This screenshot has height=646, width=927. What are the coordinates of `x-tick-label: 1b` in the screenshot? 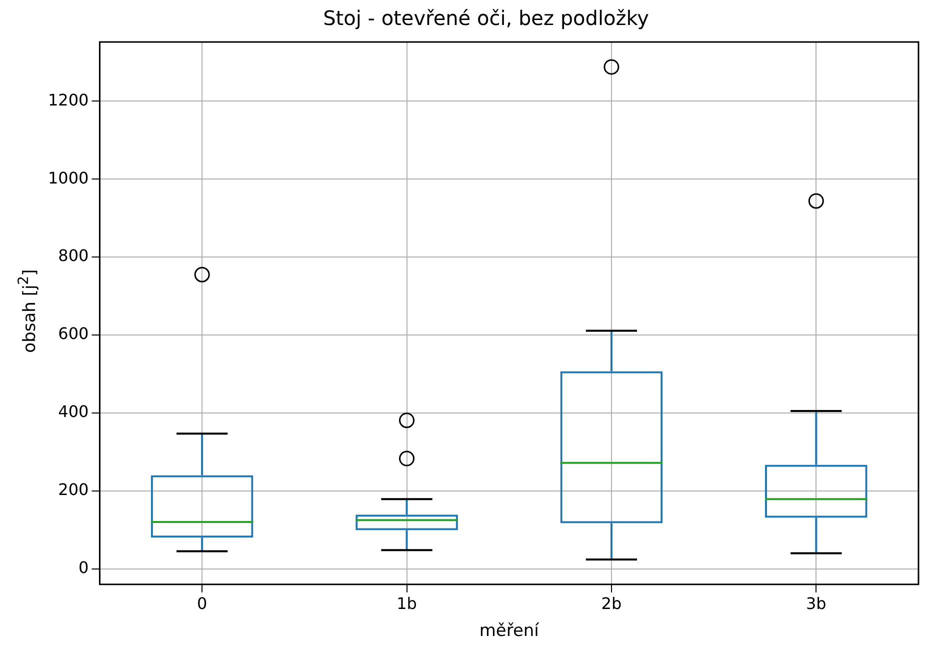 It's located at (406, 604).